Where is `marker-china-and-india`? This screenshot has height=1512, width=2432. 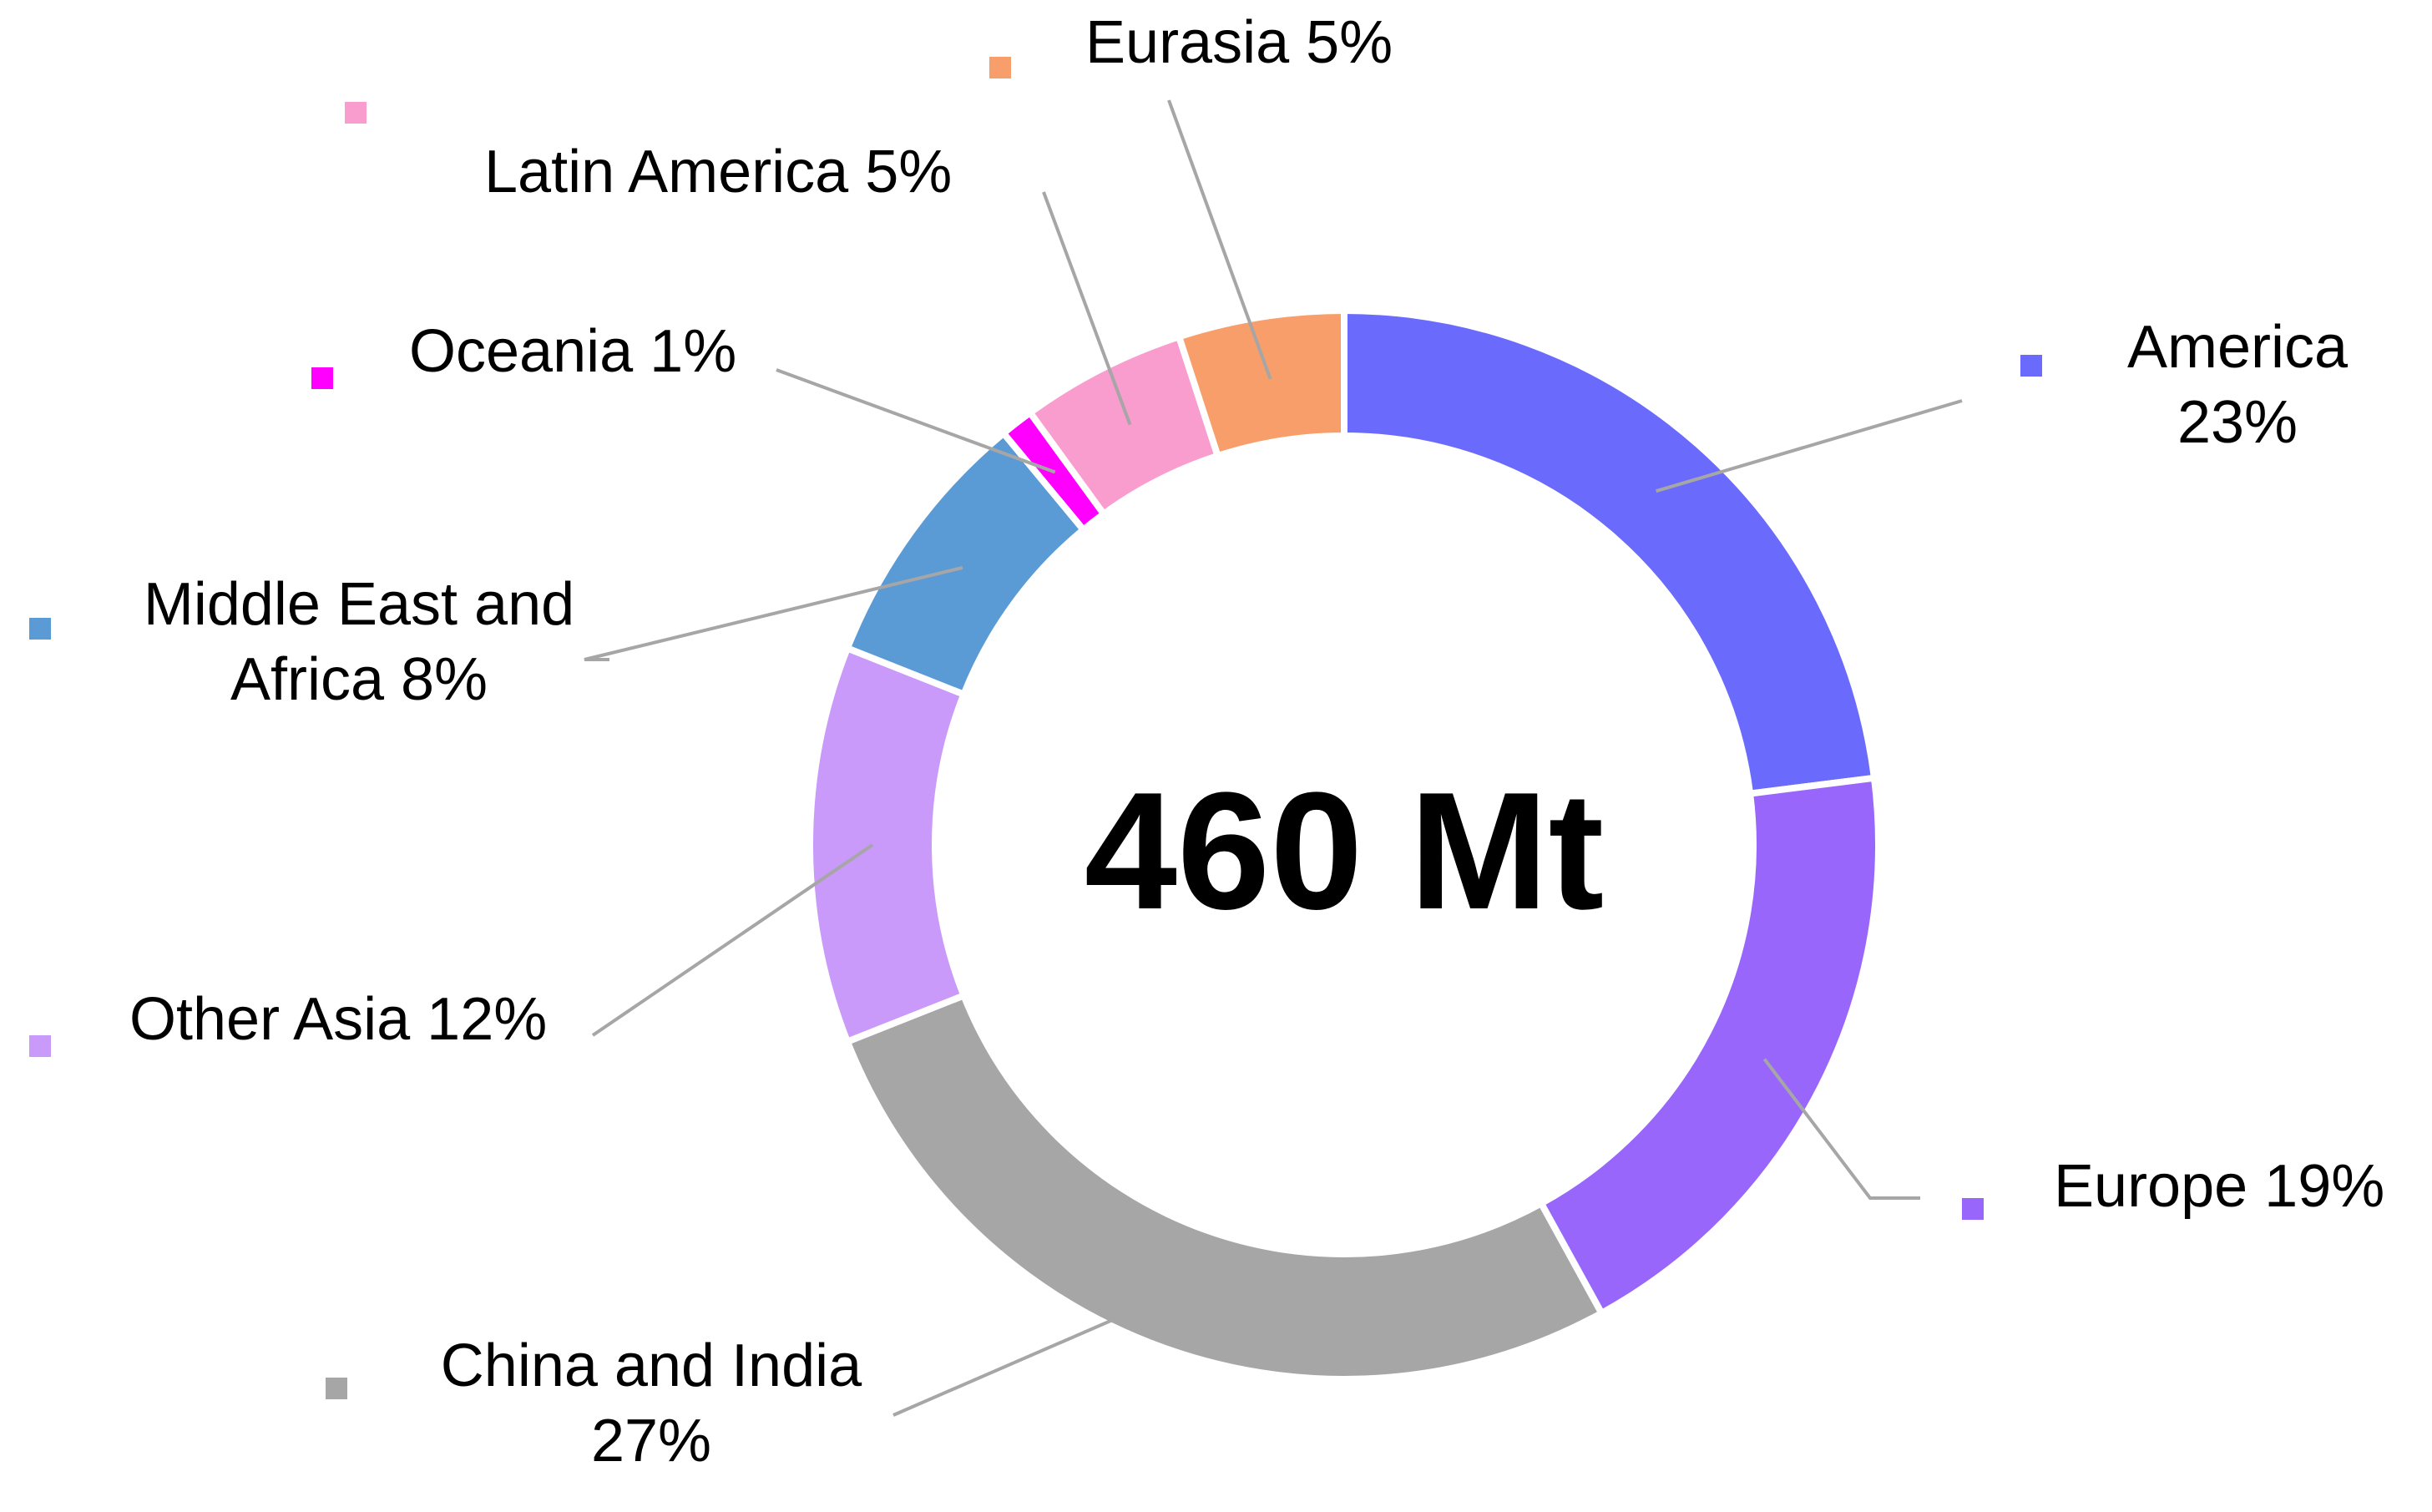 marker-china-and-india is located at coordinates (336, 1388).